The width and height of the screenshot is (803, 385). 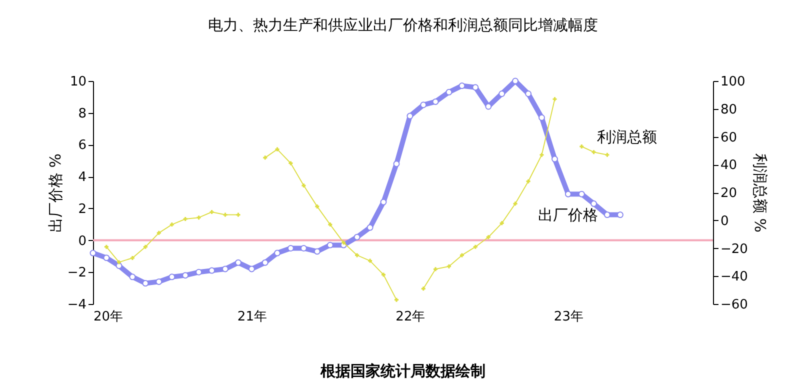 I want to click on y-tick-label: 8, so click(x=82, y=114).